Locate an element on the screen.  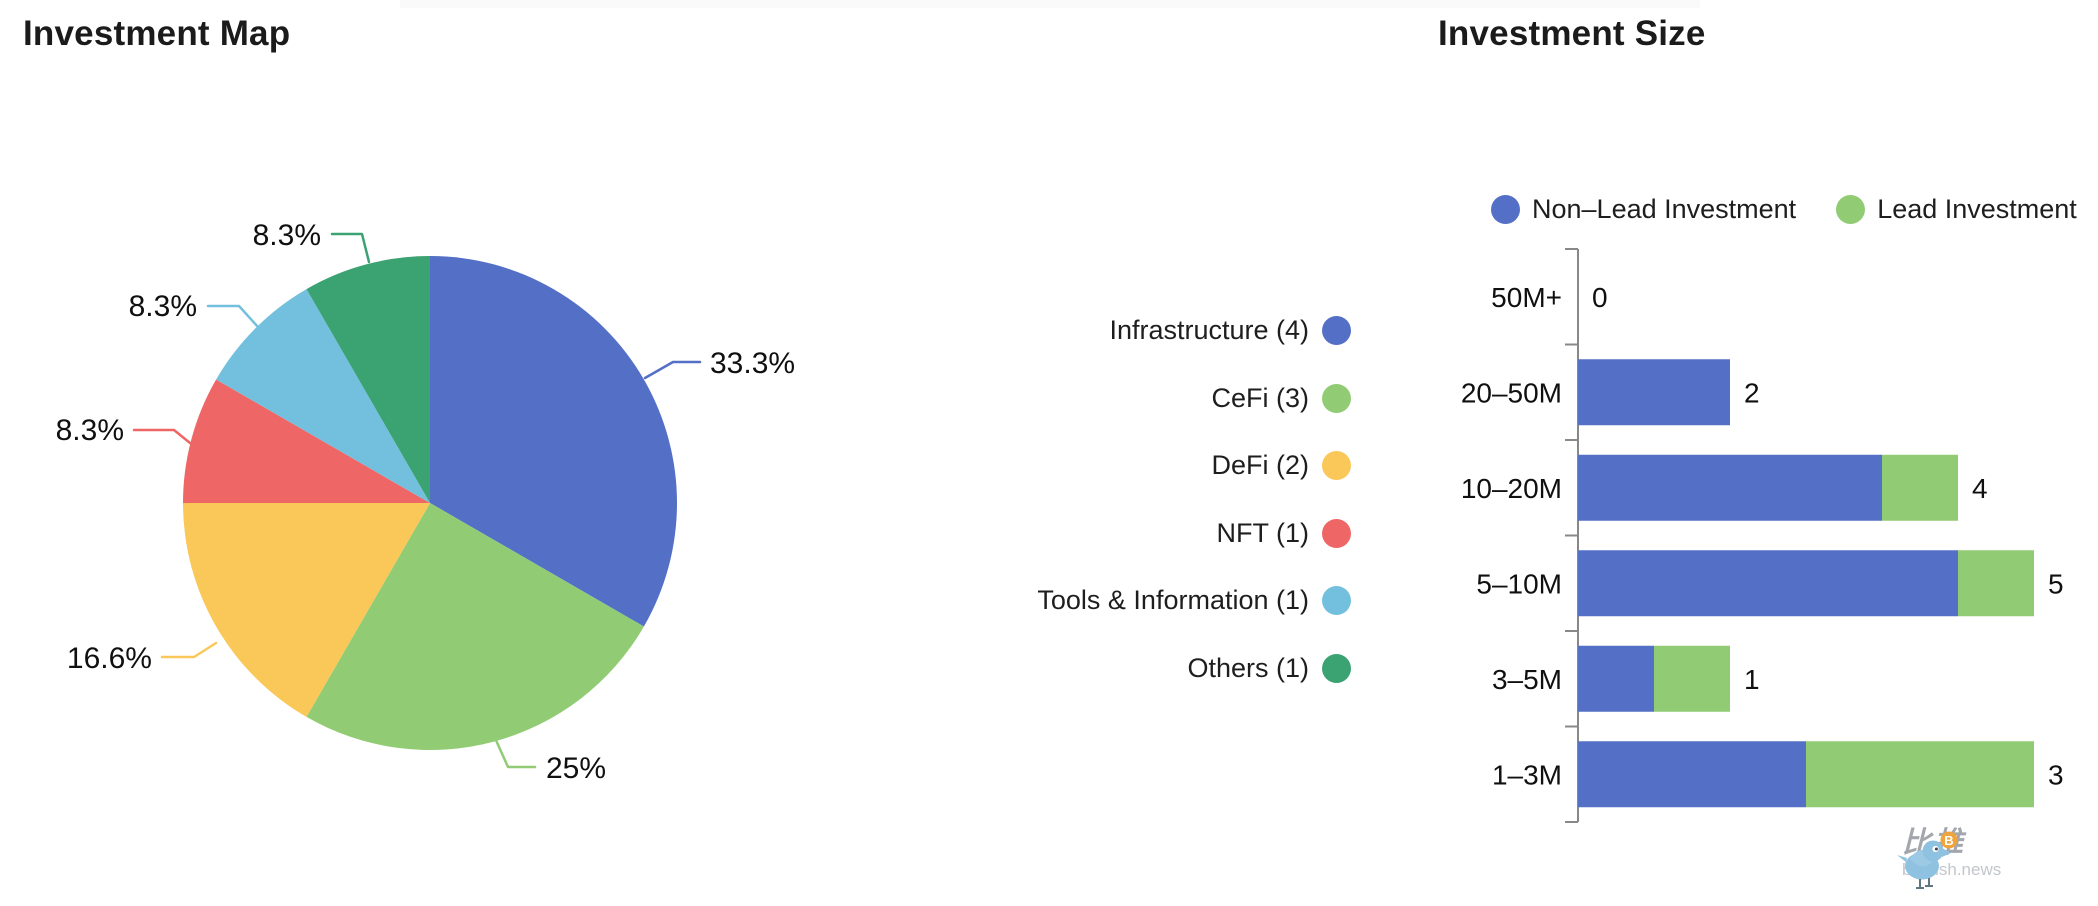
bar-rects is located at coordinates (1806, 583).